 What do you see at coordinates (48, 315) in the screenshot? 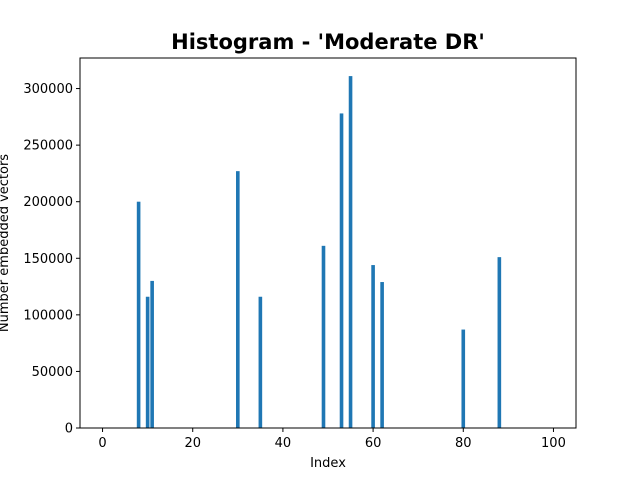
I see `y-tick-label: 100000` at bounding box center [48, 315].